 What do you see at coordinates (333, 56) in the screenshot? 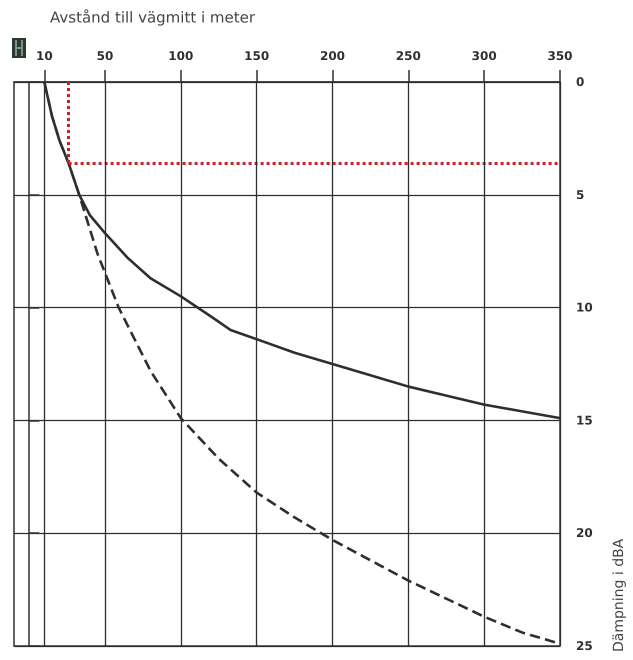
I see `x-tick-label: 200` at bounding box center [333, 56].